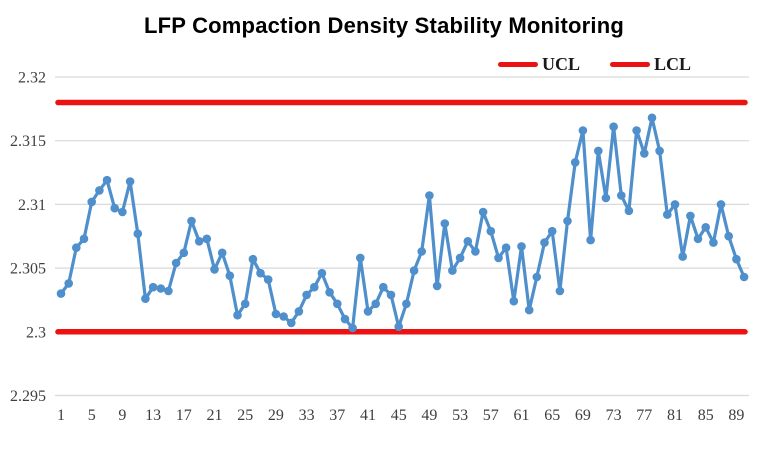 This screenshot has height=467, width=768. What do you see at coordinates (518, 64) in the screenshot?
I see `ucl-line-swatch` at bounding box center [518, 64].